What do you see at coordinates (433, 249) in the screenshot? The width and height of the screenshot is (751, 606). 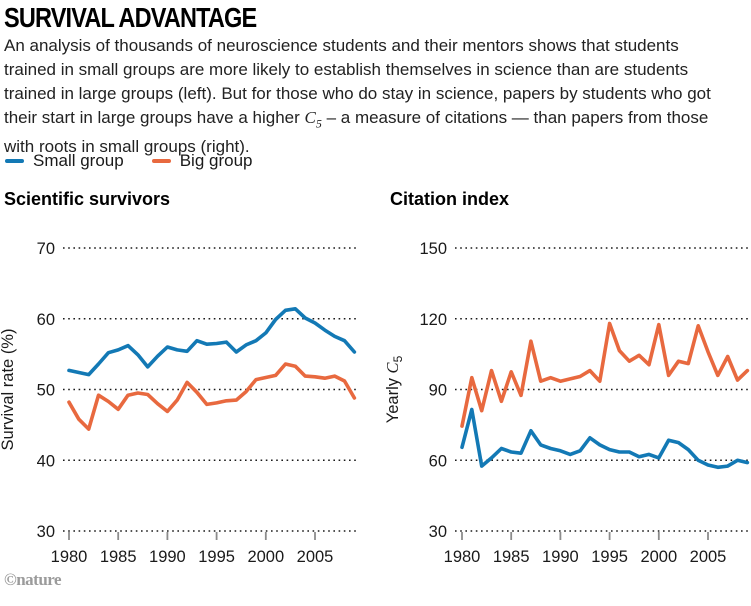 I see `svg-text: 150` at bounding box center [433, 249].